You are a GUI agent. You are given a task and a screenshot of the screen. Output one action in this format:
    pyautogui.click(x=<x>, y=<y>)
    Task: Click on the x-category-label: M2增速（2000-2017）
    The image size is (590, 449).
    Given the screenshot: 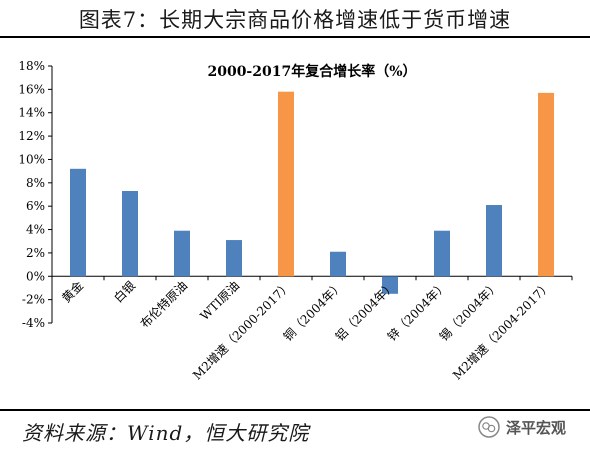 What is the action you would take?
    pyautogui.click(x=242, y=330)
    